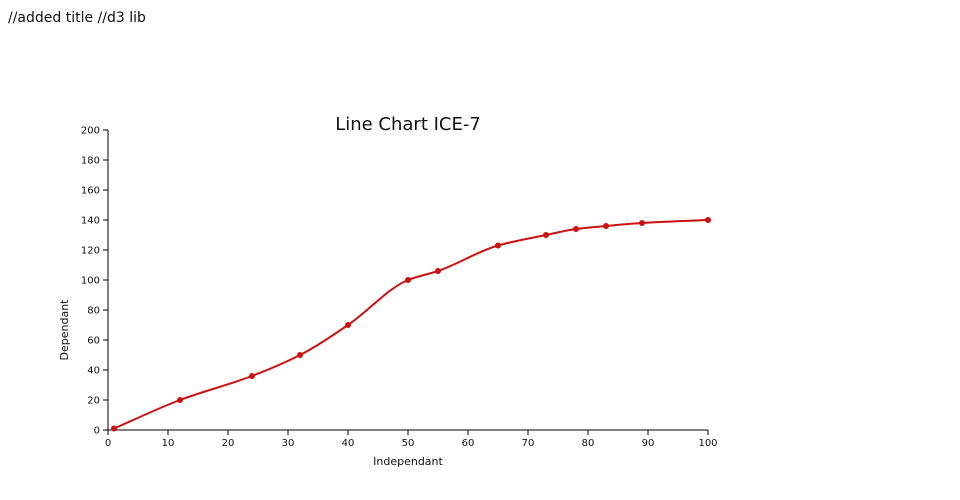 This screenshot has width=960, height=500. What do you see at coordinates (707, 443) in the screenshot?
I see `x-tick-label: 100` at bounding box center [707, 443].